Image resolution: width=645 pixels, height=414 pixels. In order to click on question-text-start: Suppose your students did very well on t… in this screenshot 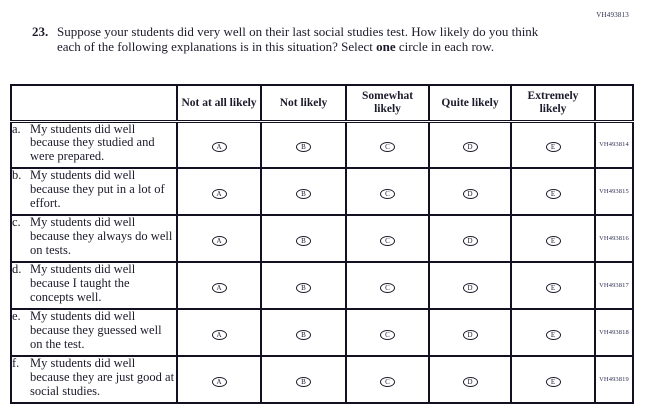, I will do `click(298, 39)`.